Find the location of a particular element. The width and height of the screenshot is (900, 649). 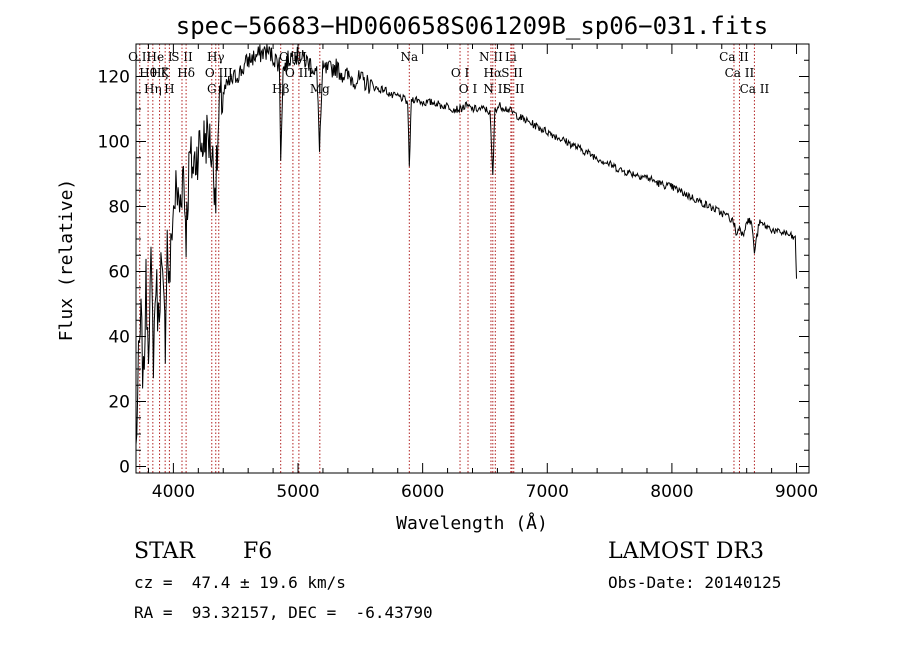

y-tick-label: 80 is located at coordinates (119, 208).